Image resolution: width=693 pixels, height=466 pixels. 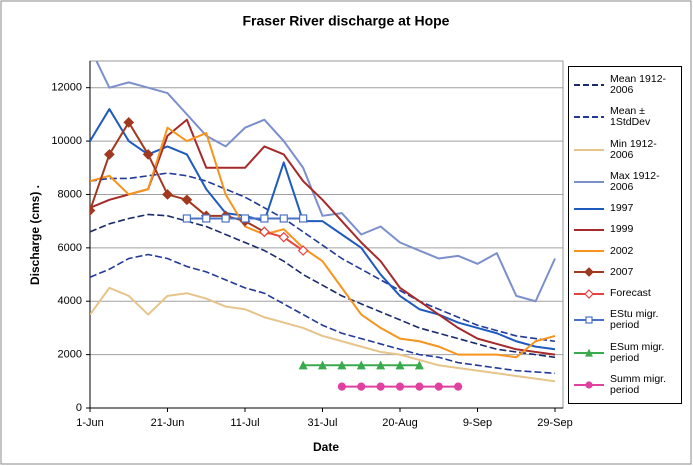 What do you see at coordinates (622, 208) in the screenshot?
I see `legend-label: 1997` at bounding box center [622, 208].